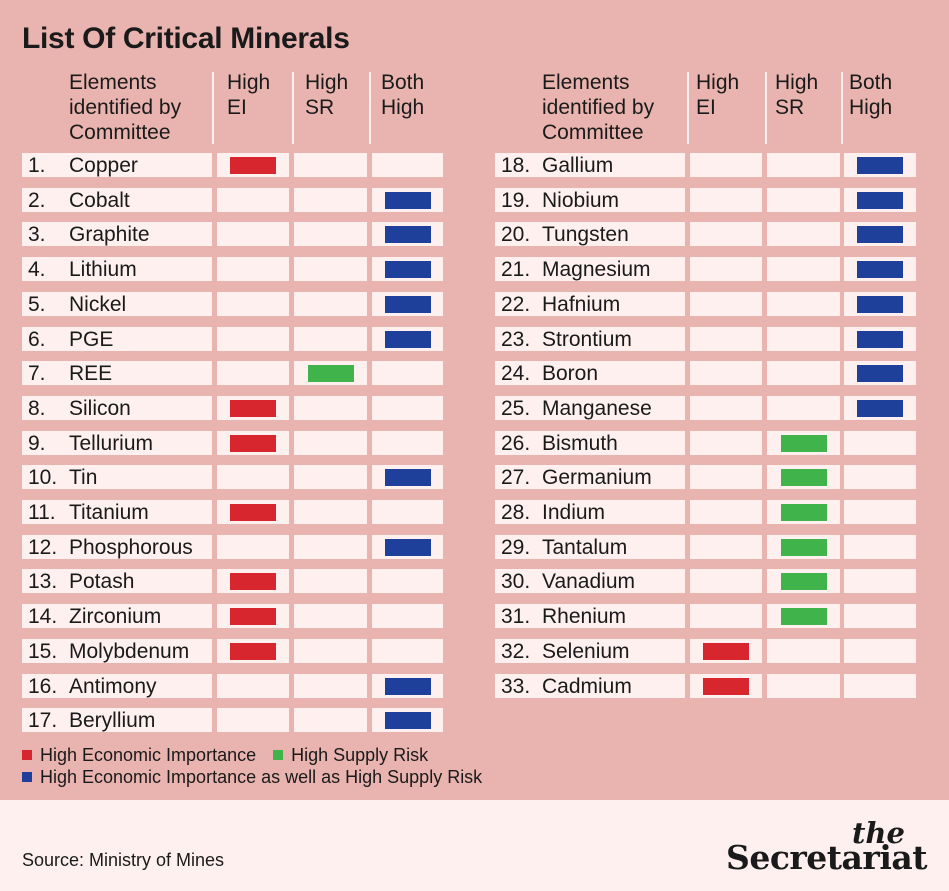  What do you see at coordinates (587, 339) in the screenshot?
I see `element-name: Strontium` at bounding box center [587, 339].